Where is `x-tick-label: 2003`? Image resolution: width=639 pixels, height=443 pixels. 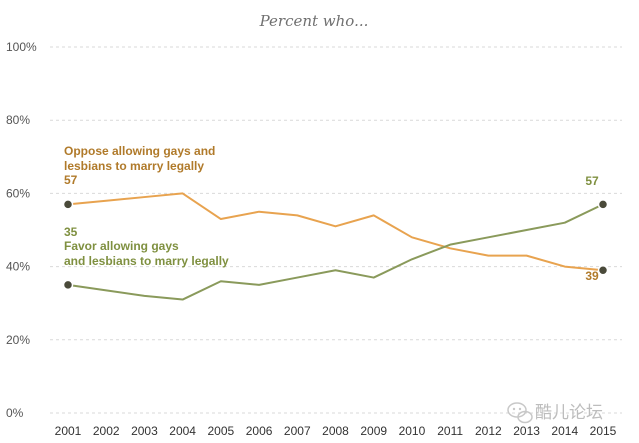
x-tick-label: 2003 is located at coordinates (144, 431).